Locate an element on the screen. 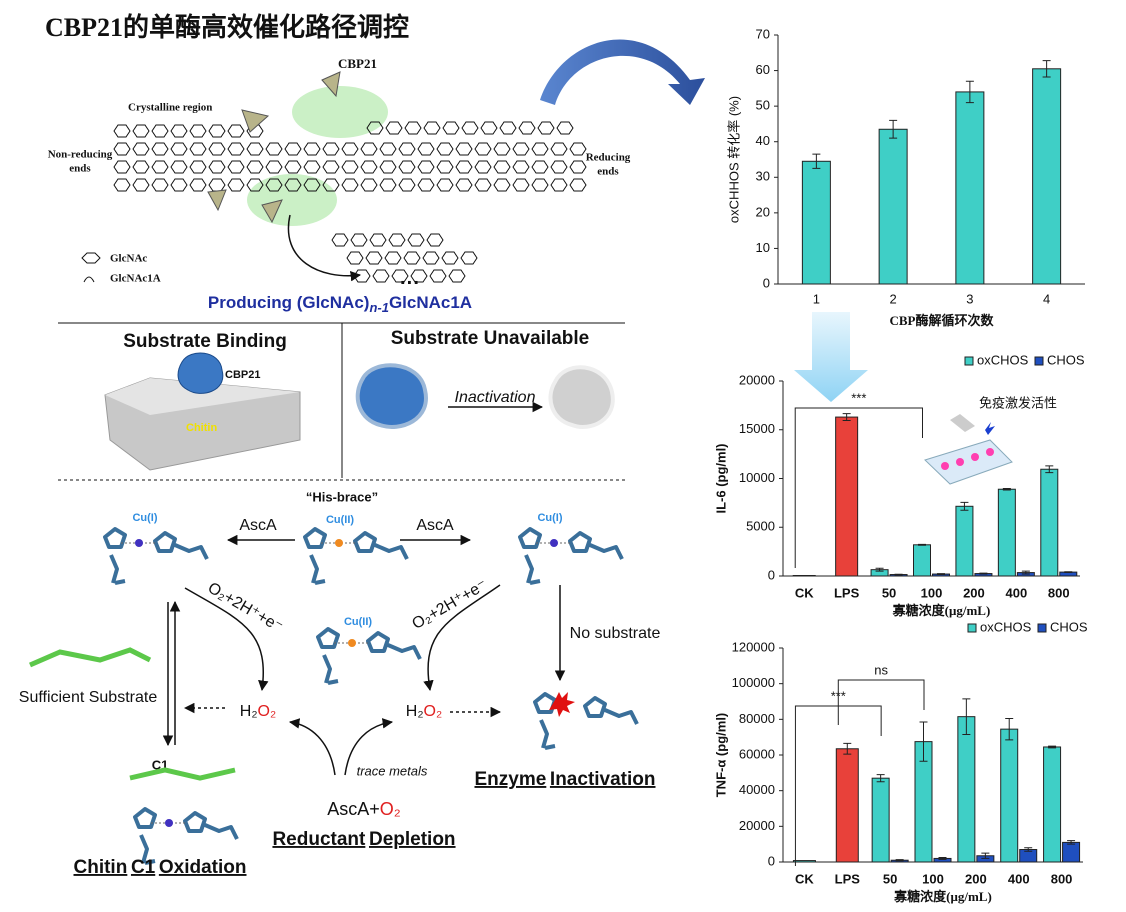 This screenshot has height=912, width=1126. label: Depletion is located at coordinates (412, 839).